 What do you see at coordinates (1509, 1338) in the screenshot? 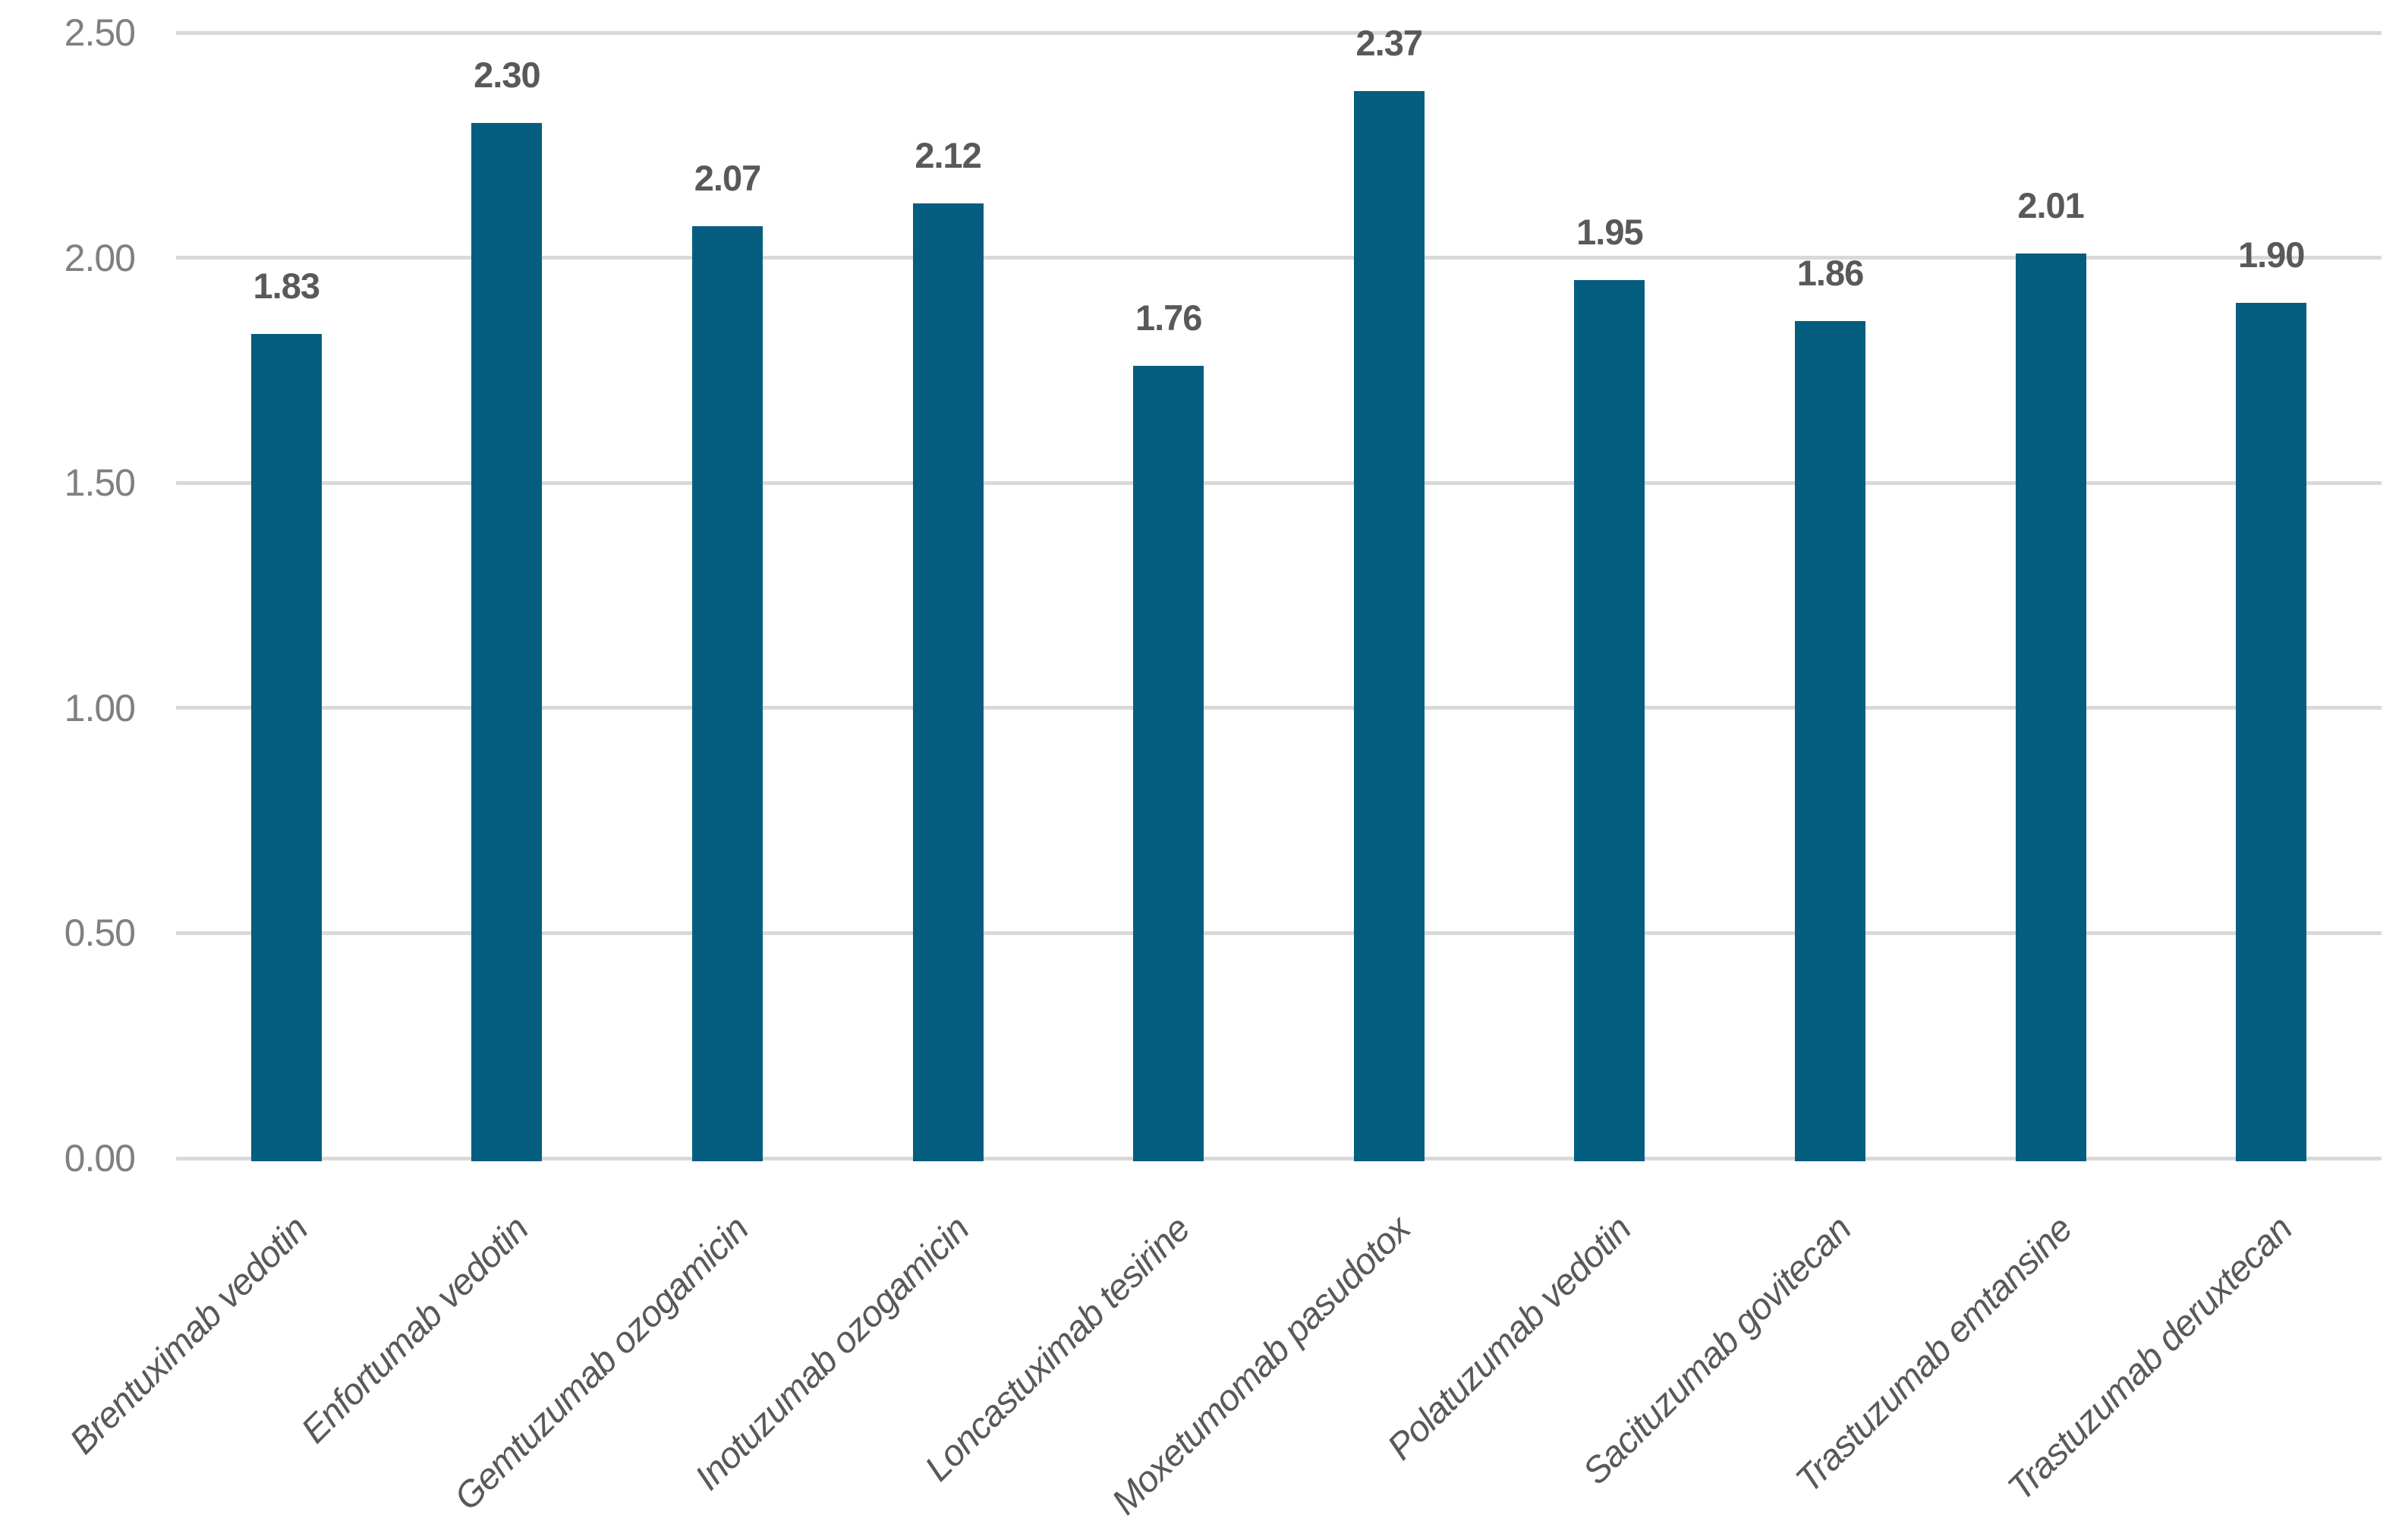
I see `category-label-polatuzumab-vedotin: Polatuzumab vedotin` at bounding box center [1509, 1338].